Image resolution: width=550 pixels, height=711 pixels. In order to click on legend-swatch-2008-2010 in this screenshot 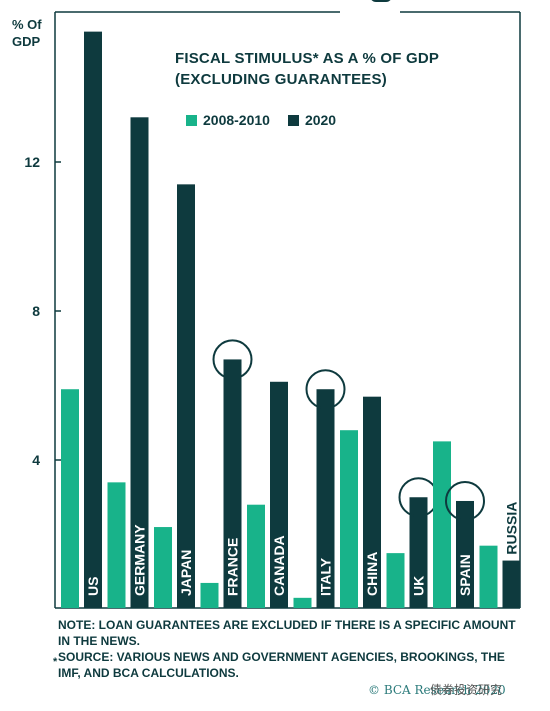, I will do `click(191, 120)`.